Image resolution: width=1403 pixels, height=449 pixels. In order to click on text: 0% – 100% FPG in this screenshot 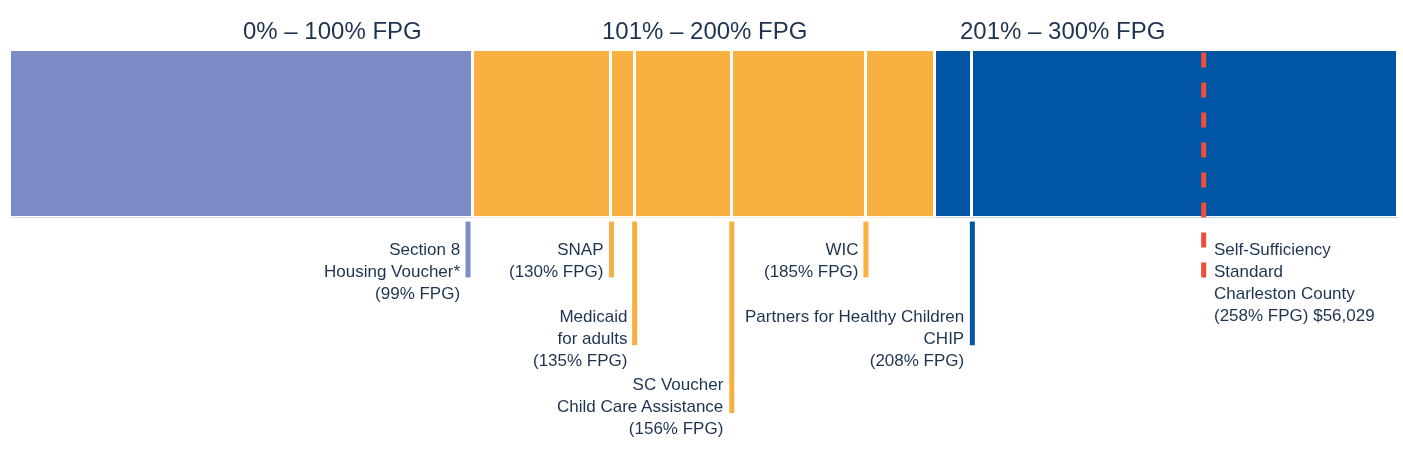, I will do `click(332, 30)`.